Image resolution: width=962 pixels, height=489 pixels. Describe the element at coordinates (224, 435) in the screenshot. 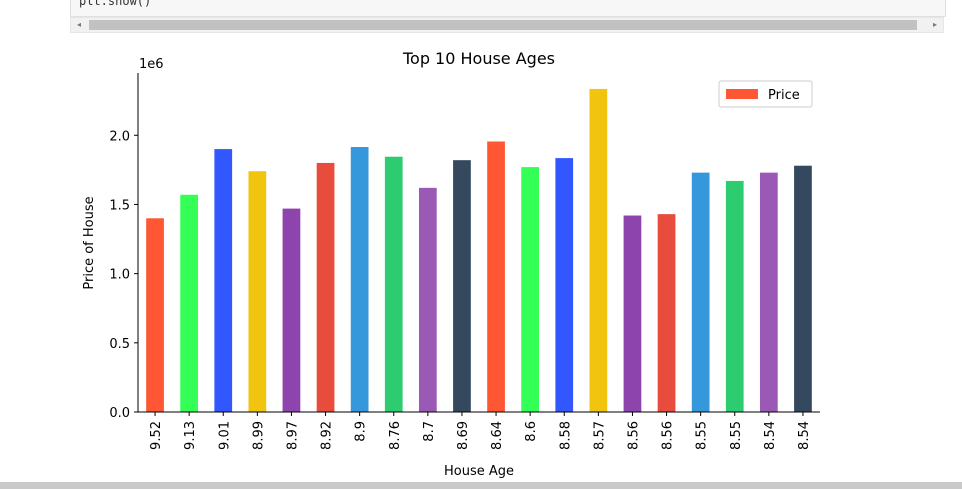

I see `x-tick-label-2: 9.01` at that location.